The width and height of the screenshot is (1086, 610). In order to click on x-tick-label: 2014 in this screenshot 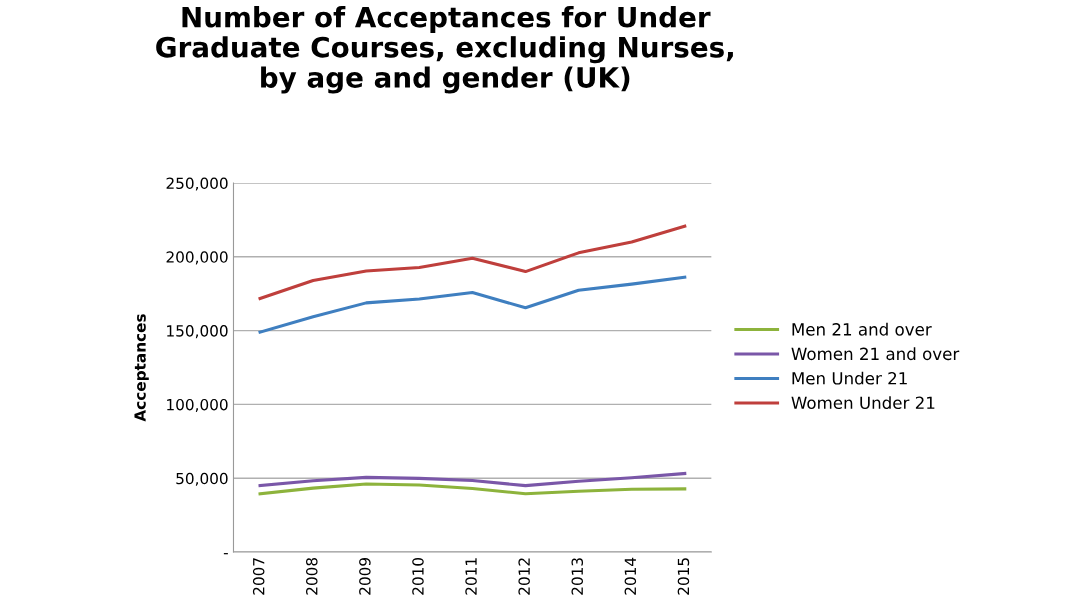, I will do `click(630, 576)`.